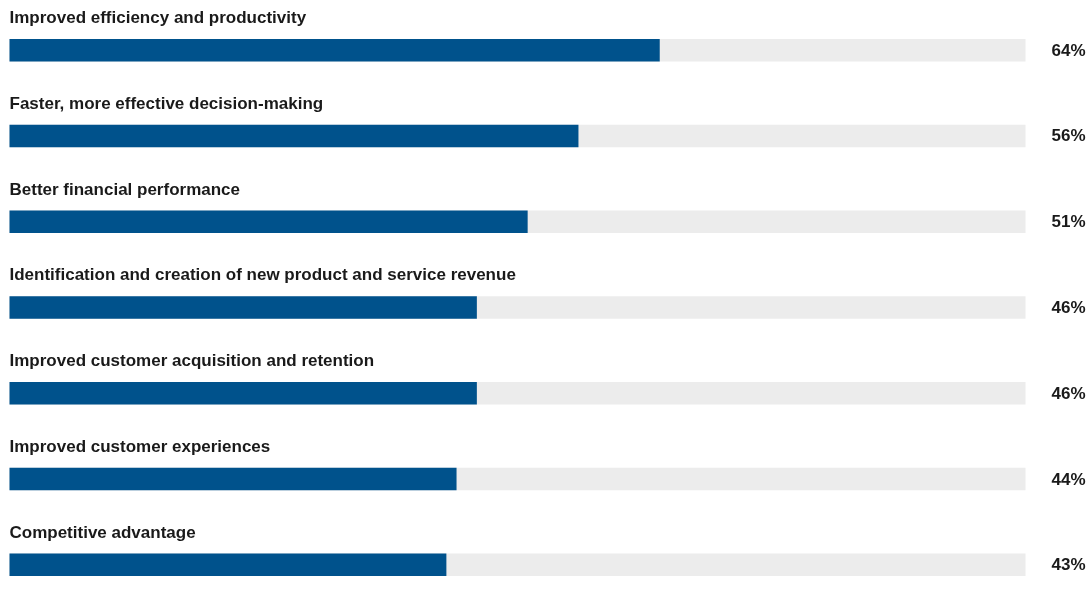 Image resolution: width=1089 pixels, height=596 pixels. I want to click on y-tick-label: Improved customer acquisition and retention, so click(192, 361).